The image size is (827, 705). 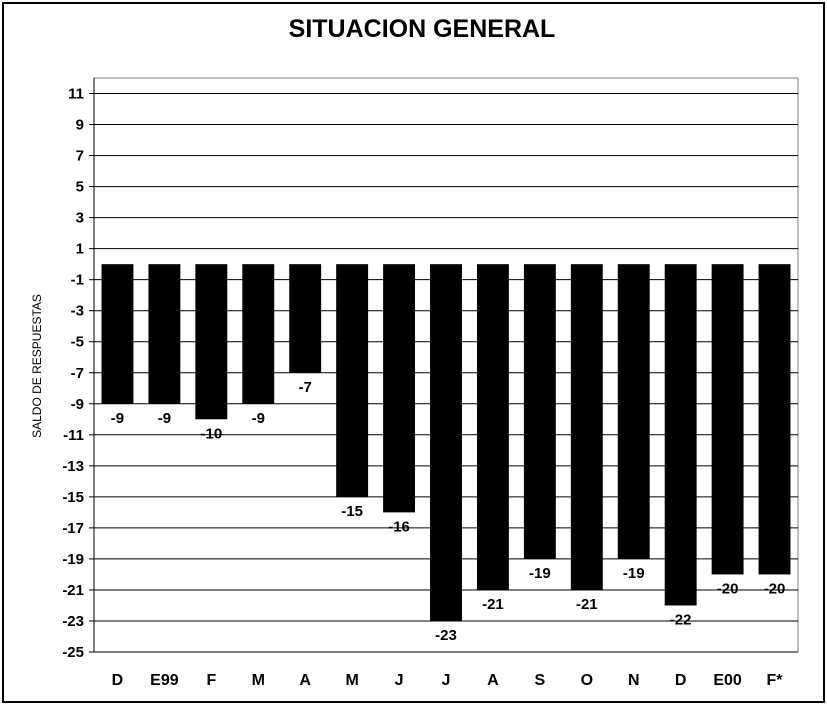 What do you see at coordinates (73, 652) in the screenshot?
I see `y-tick-label: -25` at bounding box center [73, 652].